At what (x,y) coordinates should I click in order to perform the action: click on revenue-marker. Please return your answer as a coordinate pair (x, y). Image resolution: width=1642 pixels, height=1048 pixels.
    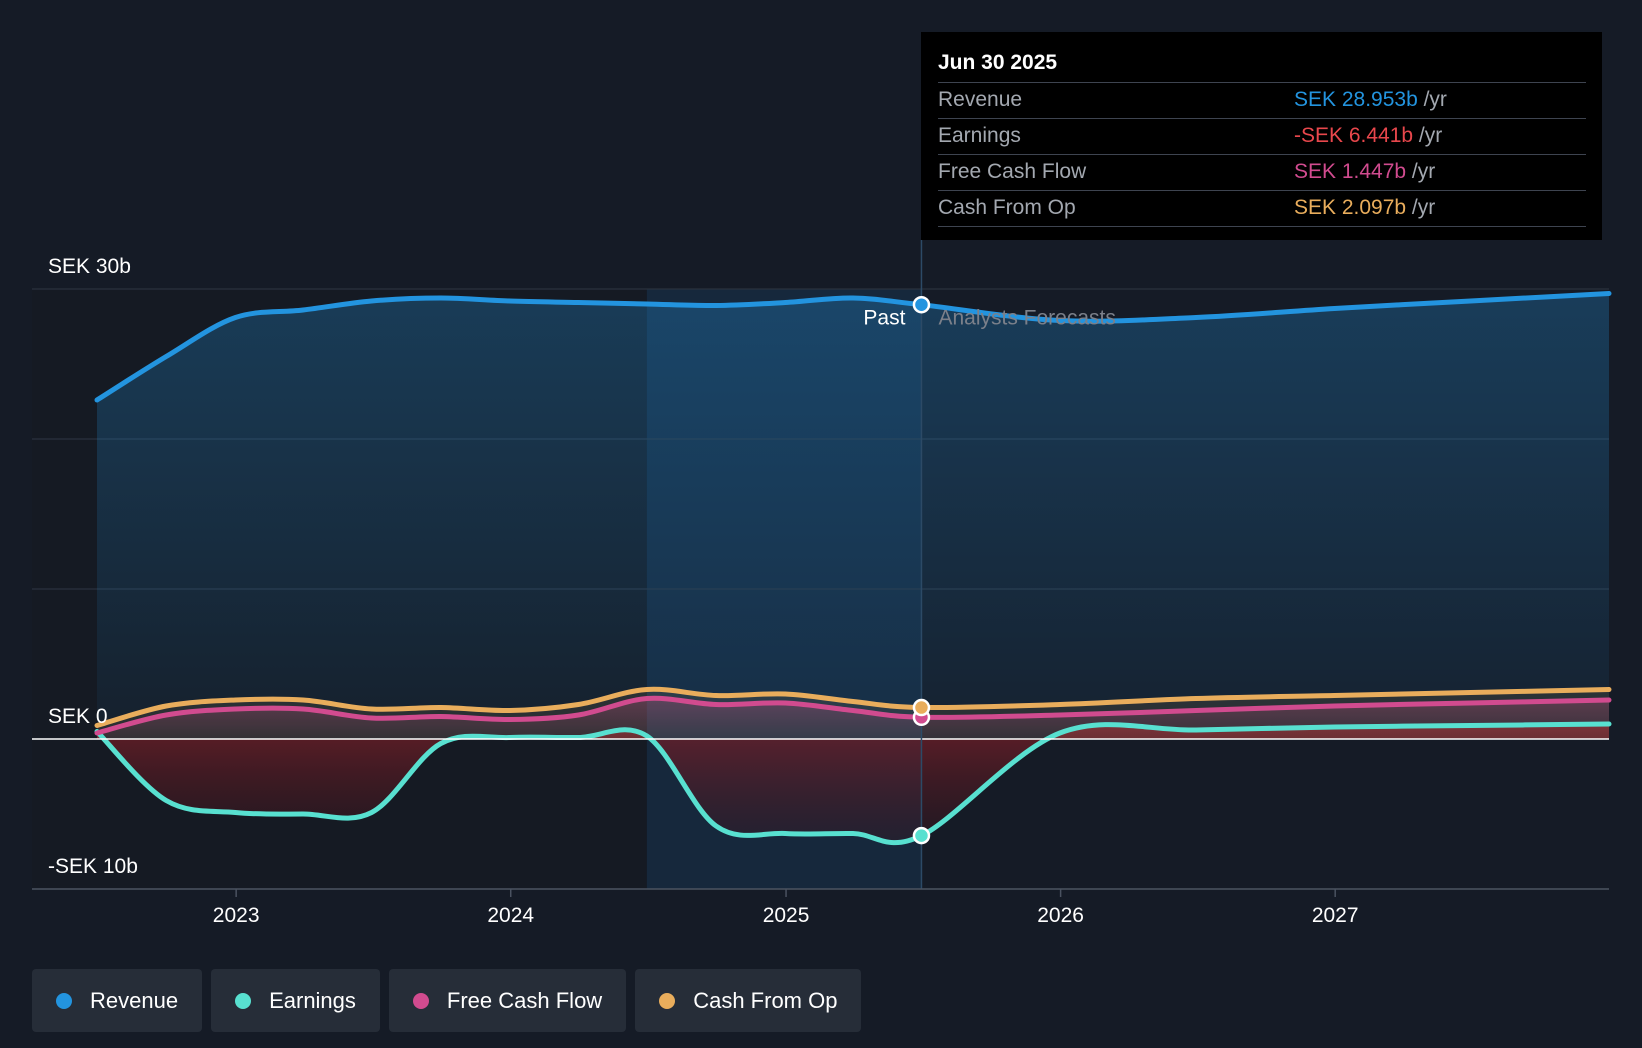
    Looking at the image, I should click on (921, 304).